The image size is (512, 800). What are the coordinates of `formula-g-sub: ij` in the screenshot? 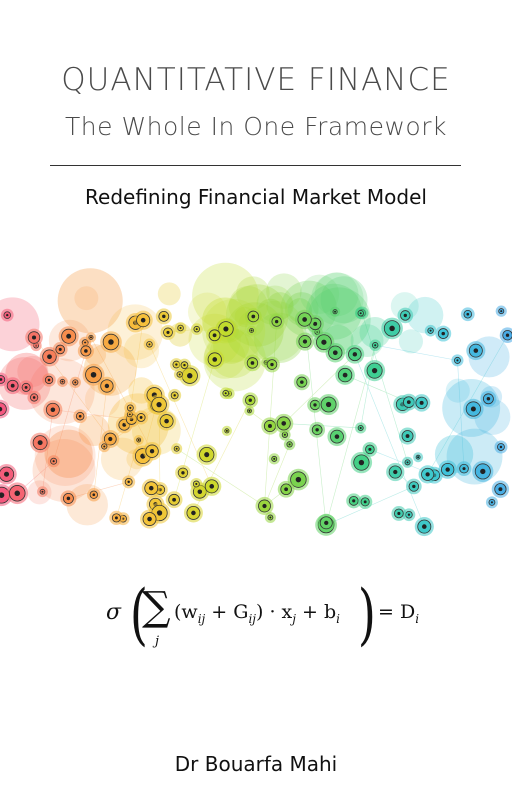 It's located at (252, 618).